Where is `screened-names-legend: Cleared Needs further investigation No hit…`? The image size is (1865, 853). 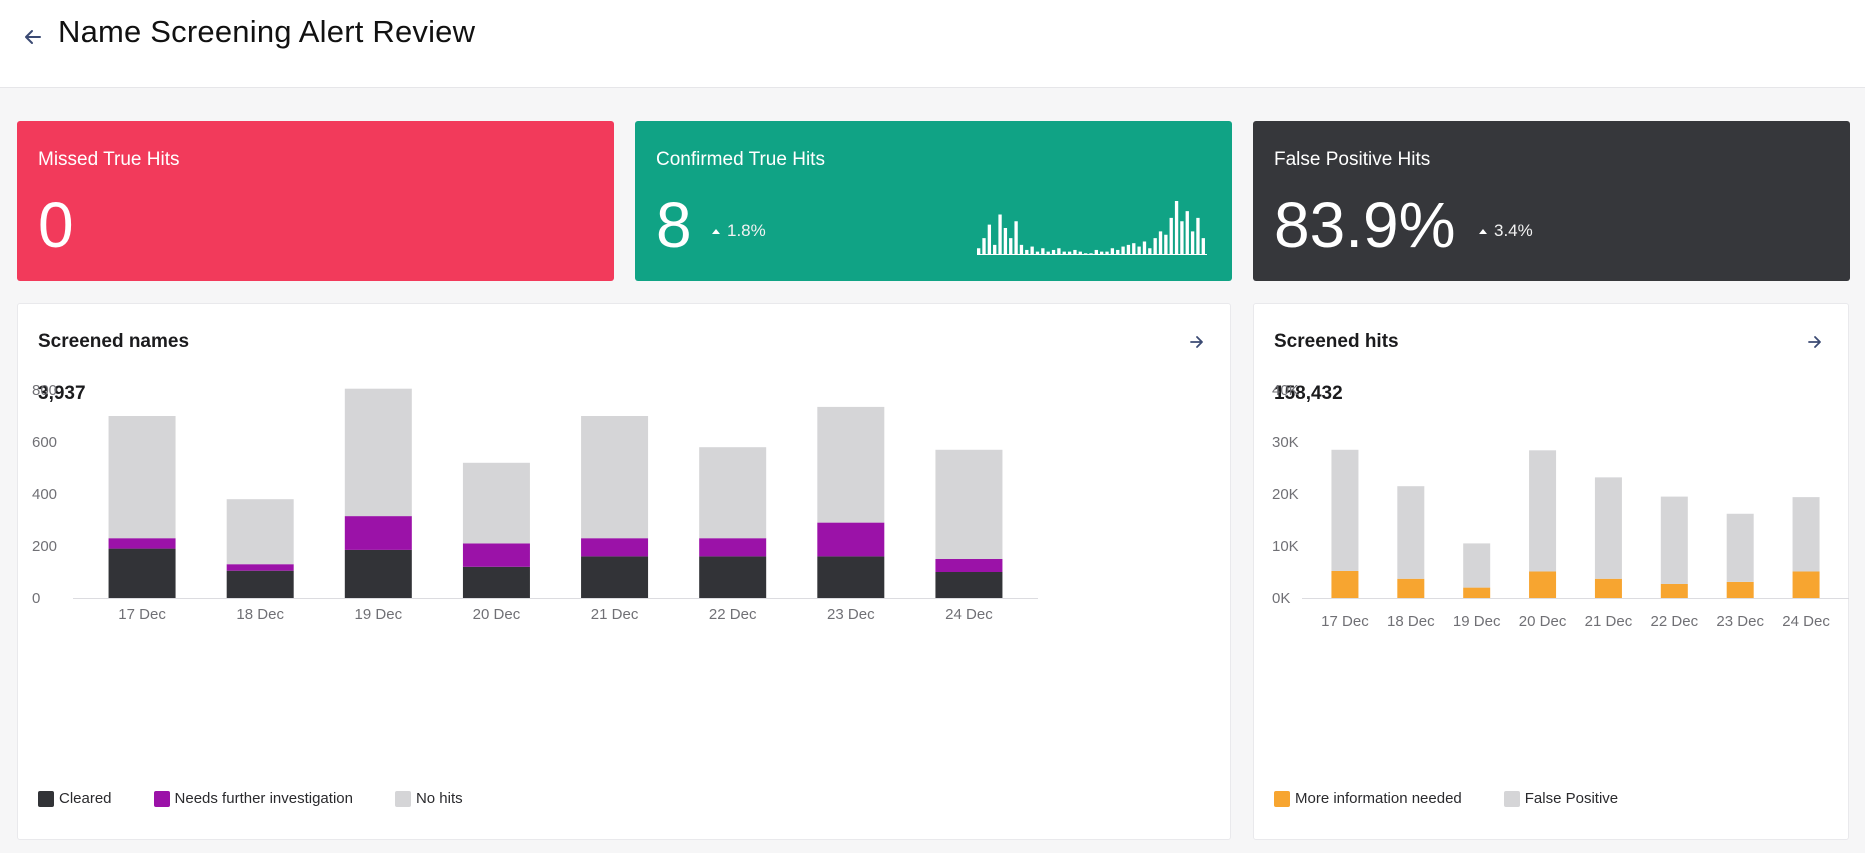 screened-names-legend: Cleared Needs further investigation No hit… is located at coordinates (271, 798).